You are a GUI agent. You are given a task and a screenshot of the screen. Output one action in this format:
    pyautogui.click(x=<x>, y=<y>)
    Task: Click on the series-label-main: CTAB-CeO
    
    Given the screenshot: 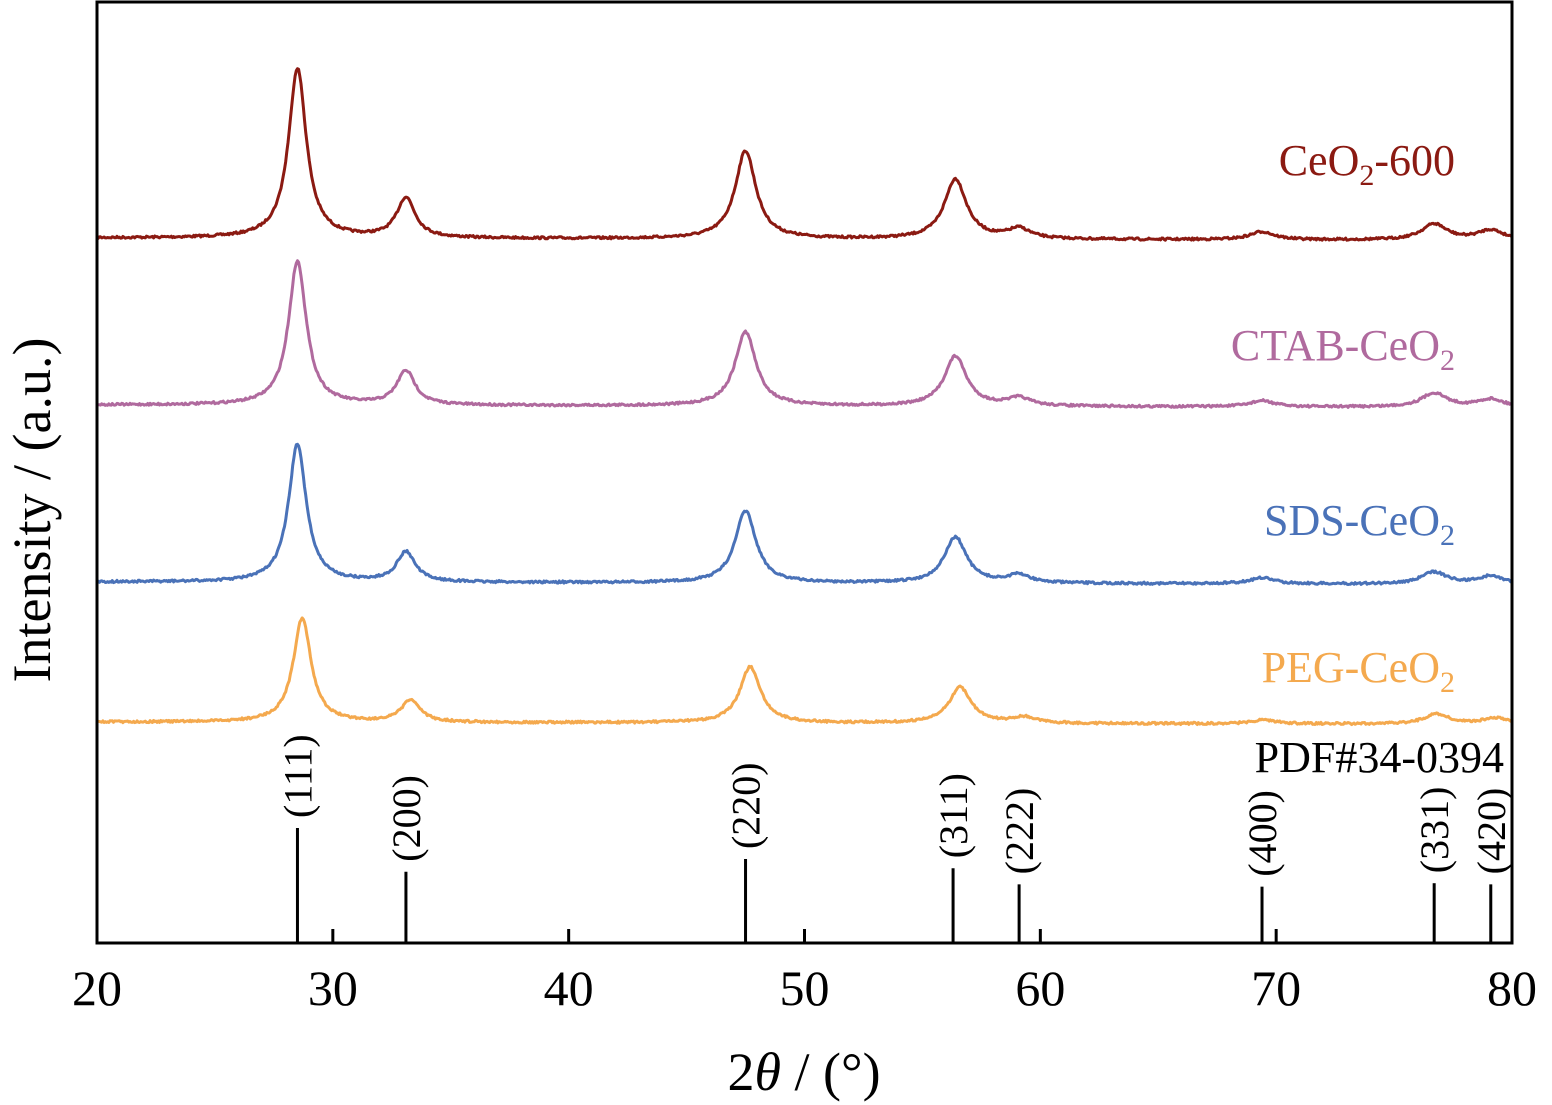 What is the action you would take?
    pyautogui.click(x=1335, y=345)
    